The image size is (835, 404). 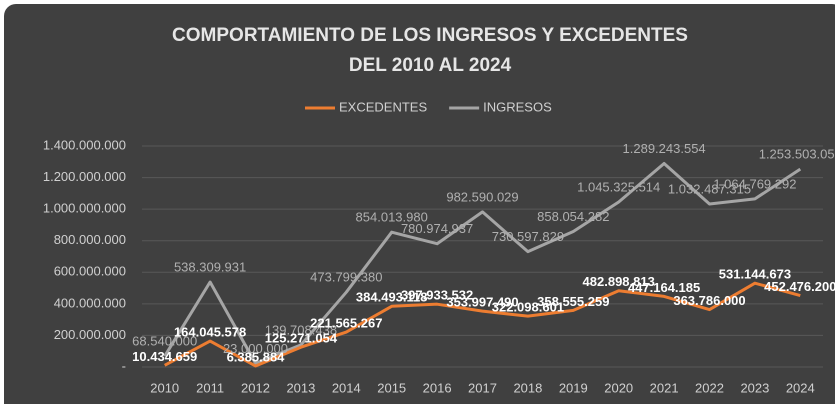 What do you see at coordinates (528, 236) in the screenshot?
I see `data-label: 730.597.829` at bounding box center [528, 236].